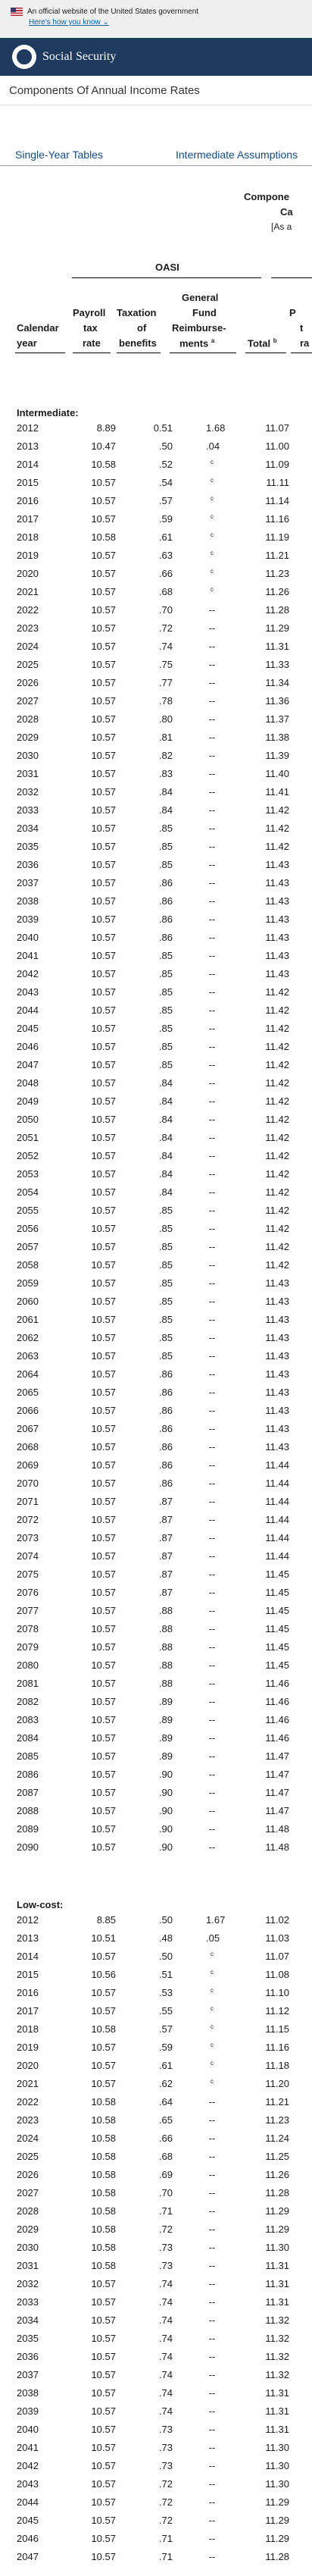  I want to click on table-row: 2077 10.57 .88 -- 11.45, so click(156, 1610).